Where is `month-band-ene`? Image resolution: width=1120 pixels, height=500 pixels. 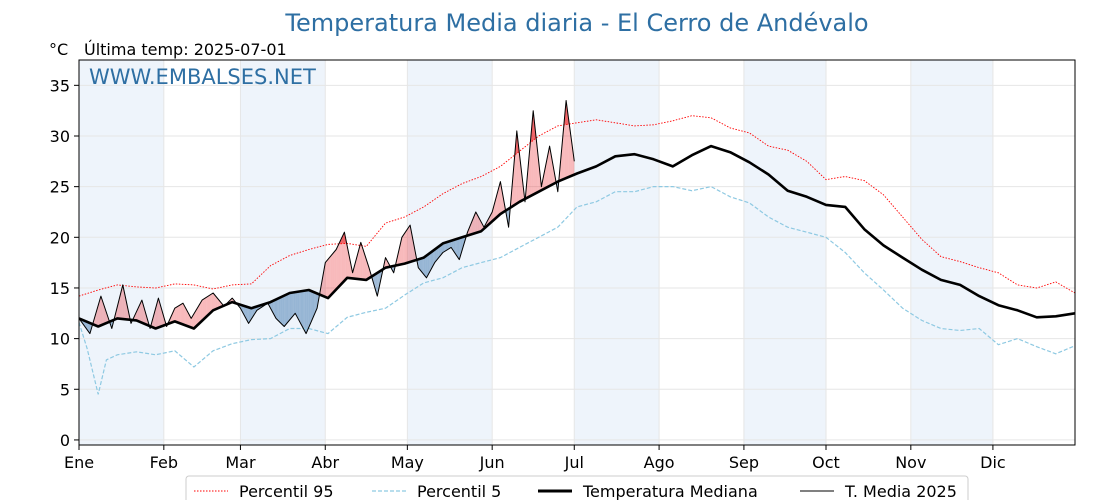 month-band-ene is located at coordinates (121, 252).